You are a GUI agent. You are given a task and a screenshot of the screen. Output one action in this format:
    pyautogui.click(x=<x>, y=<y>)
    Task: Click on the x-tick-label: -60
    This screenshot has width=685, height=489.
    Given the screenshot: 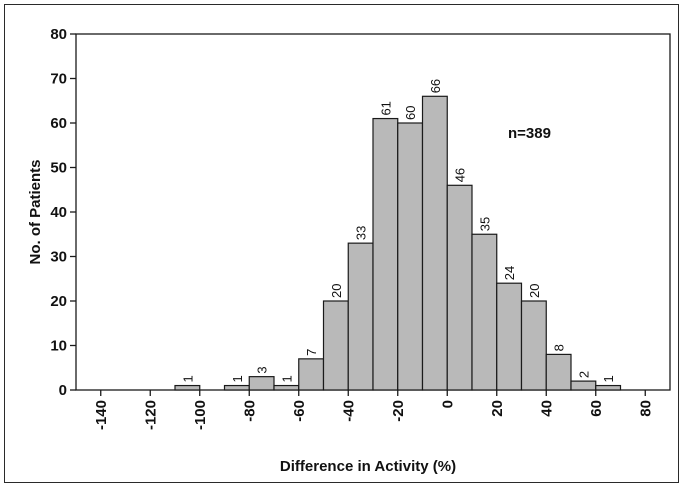 What is the action you would take?
    pyautogui.click(x=299, y=411)
    